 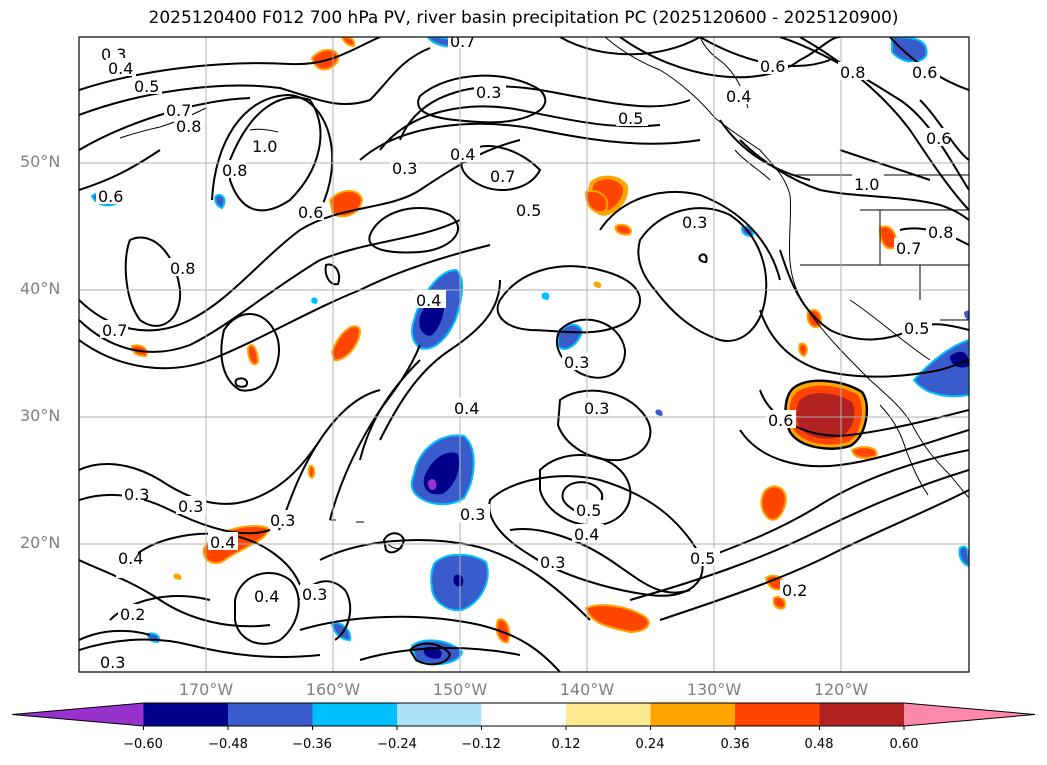 I want to click on colorbar-tick-label: −0.12, so click(x=481, y=744).